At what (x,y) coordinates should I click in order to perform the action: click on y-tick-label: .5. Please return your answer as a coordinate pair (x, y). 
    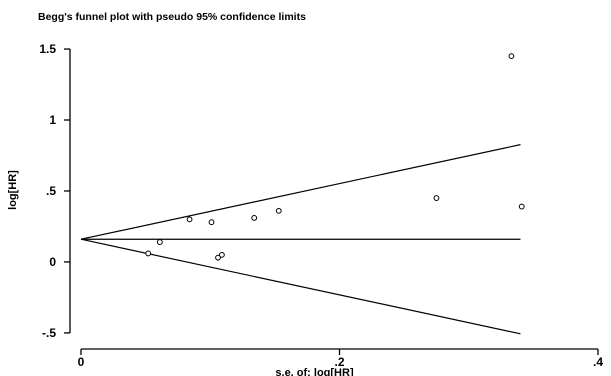
    Looking at the image, I should click on (51, 191).